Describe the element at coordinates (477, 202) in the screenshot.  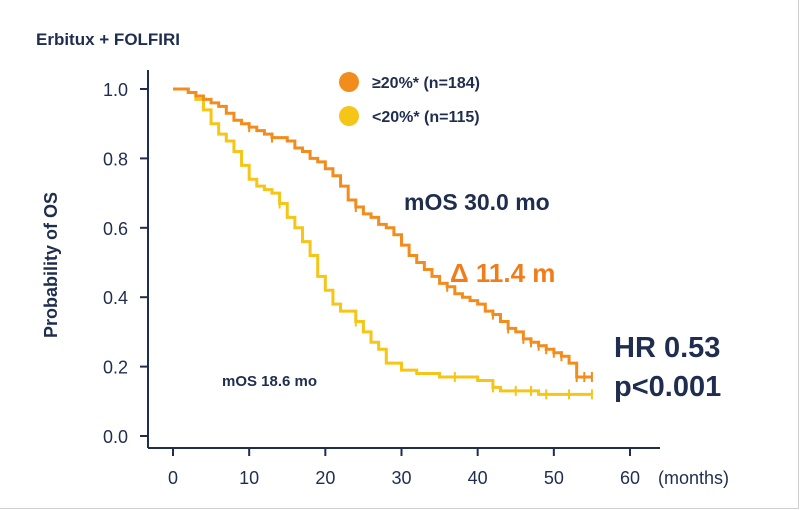
I see `annotation-mos-high: mOS 30.0 mo` at that location.